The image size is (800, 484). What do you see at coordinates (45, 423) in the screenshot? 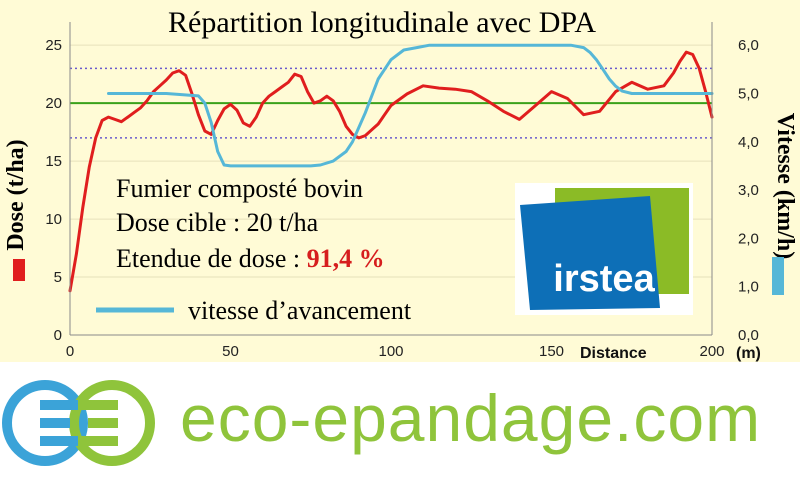
I see `logo-left-ring` at bounding box center [45, 423].